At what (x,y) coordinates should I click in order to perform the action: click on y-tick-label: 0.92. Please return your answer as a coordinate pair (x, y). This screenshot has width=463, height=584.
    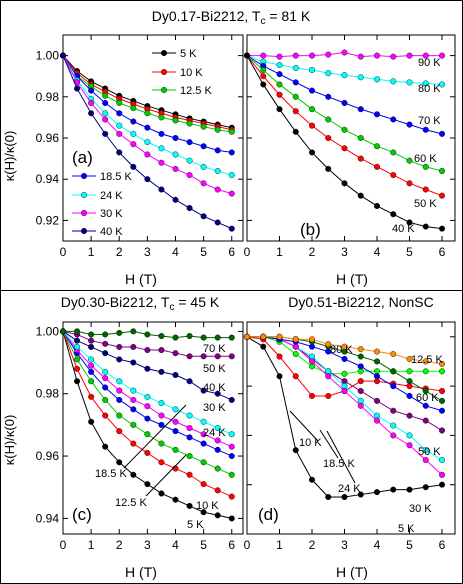
    Looking at the image, I should click on (48, 220).